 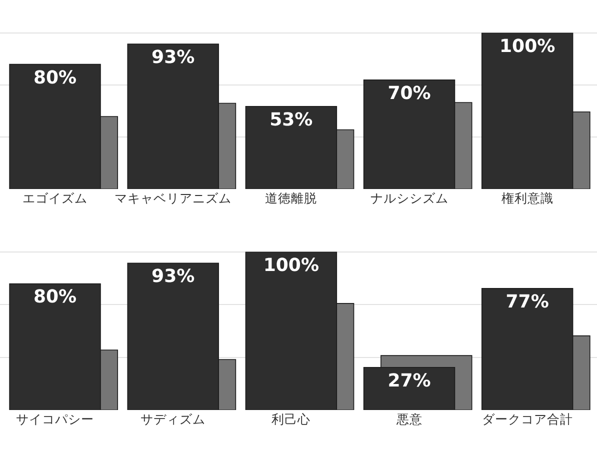 I want to click on x-tick-label: ダークコア合計, so click(x=527, y=419).